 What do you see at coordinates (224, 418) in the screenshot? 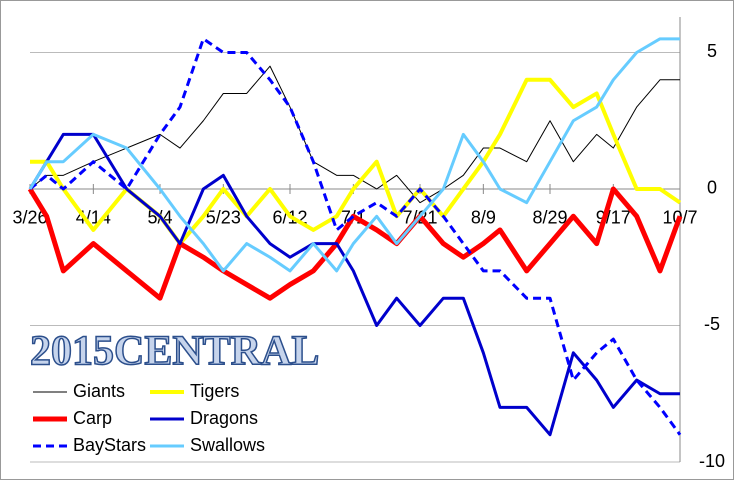
I see `legend-label: Dragons` at bounding box center [224, 418].